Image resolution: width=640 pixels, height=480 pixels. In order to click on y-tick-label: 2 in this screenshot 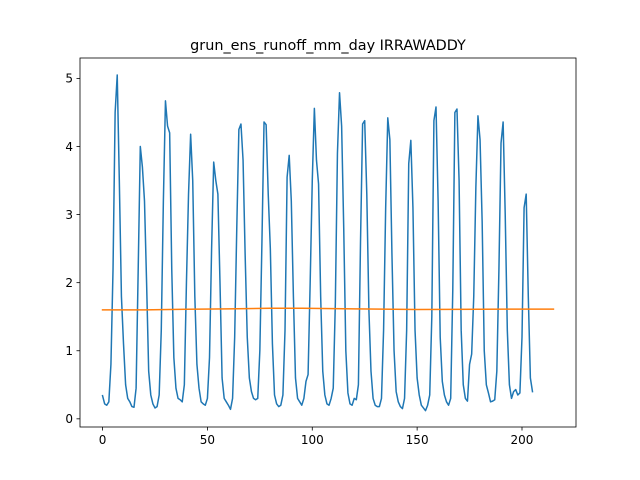, I will do `click(69, 283)`.